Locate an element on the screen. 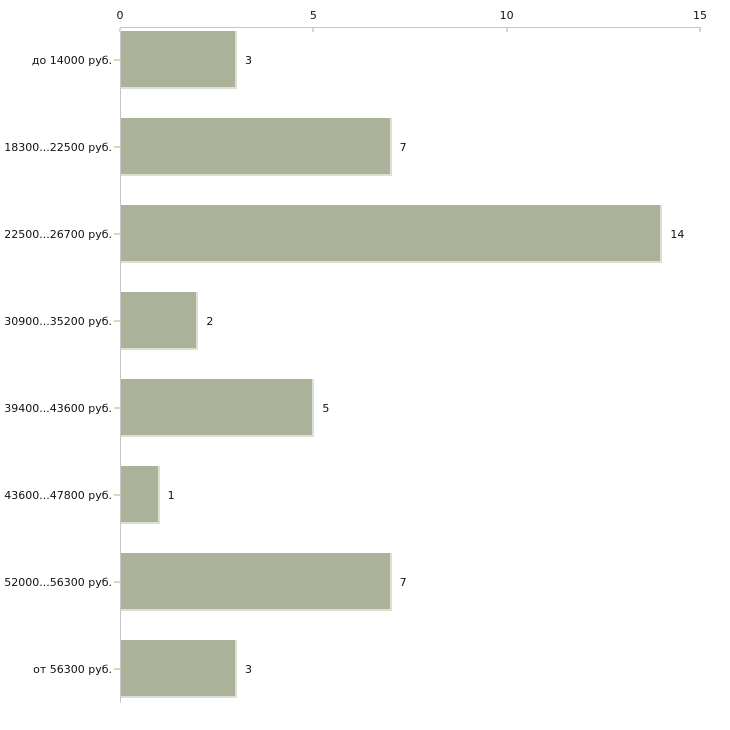 The width and height of the screenshot is (730, 730). value-label: 14 is located at coordinates (677, 234).